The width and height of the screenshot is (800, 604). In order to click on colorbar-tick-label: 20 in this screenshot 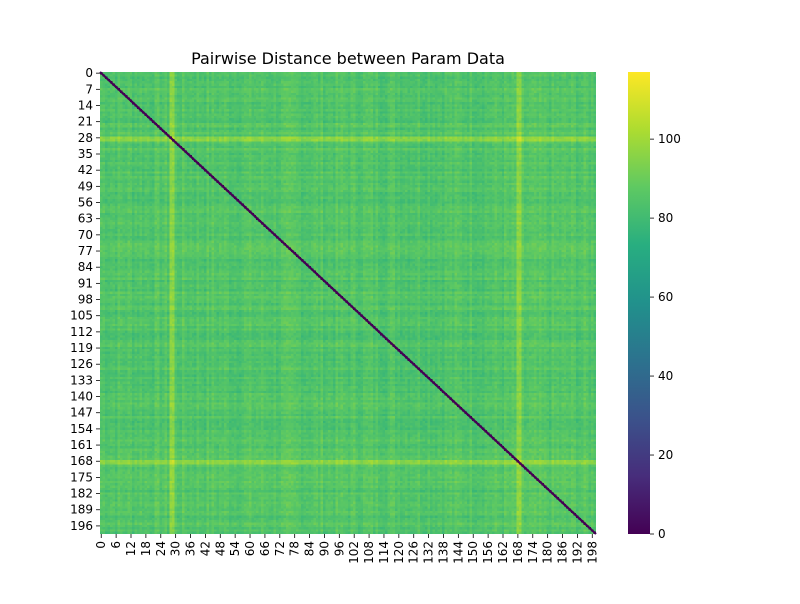, I will do `click(665, 455)`.